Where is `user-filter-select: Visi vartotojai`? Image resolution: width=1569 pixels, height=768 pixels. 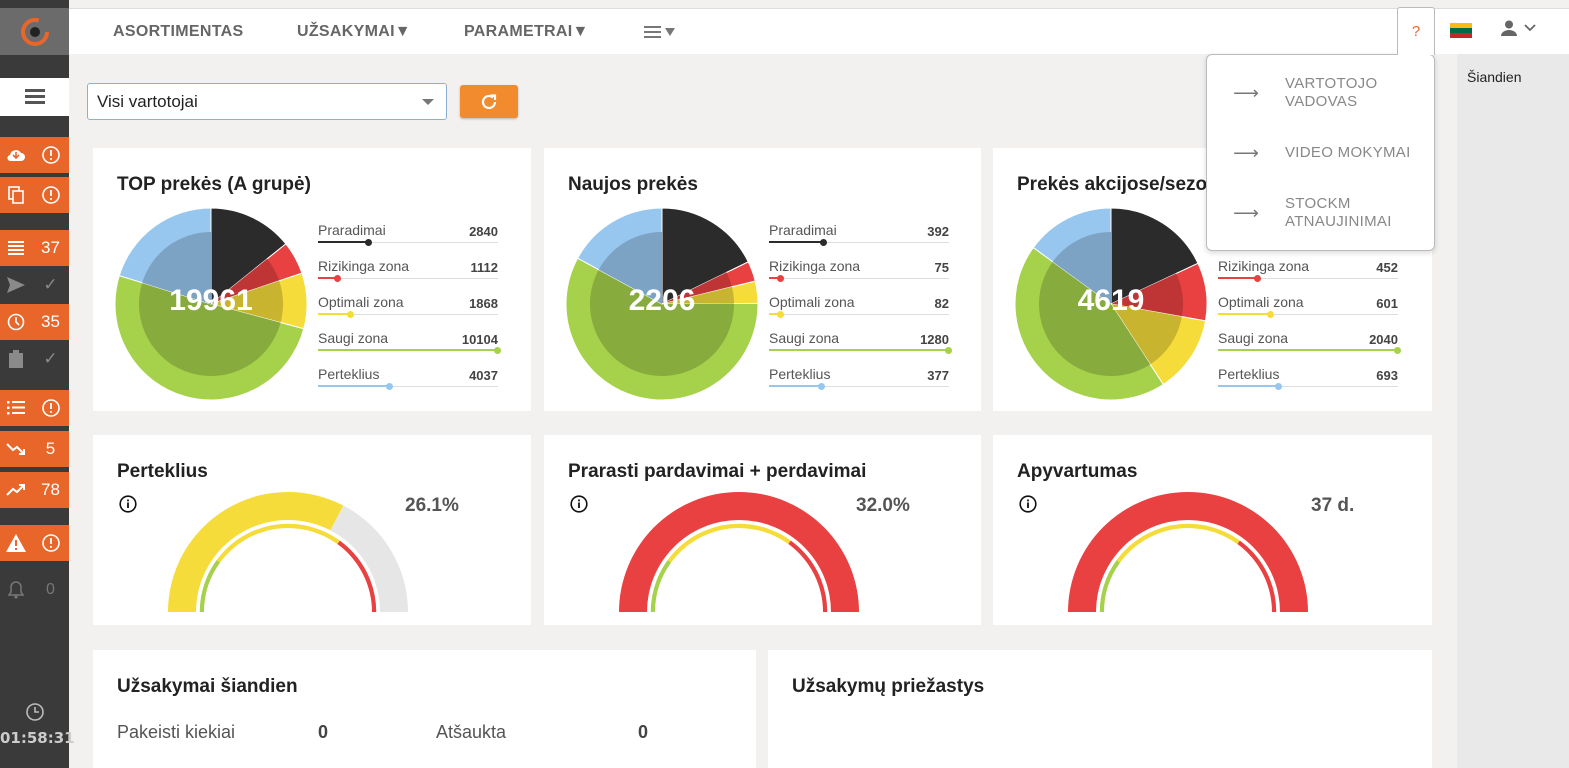 user-filter-select: Visi vartotojai is located at coordinates (267, 101).